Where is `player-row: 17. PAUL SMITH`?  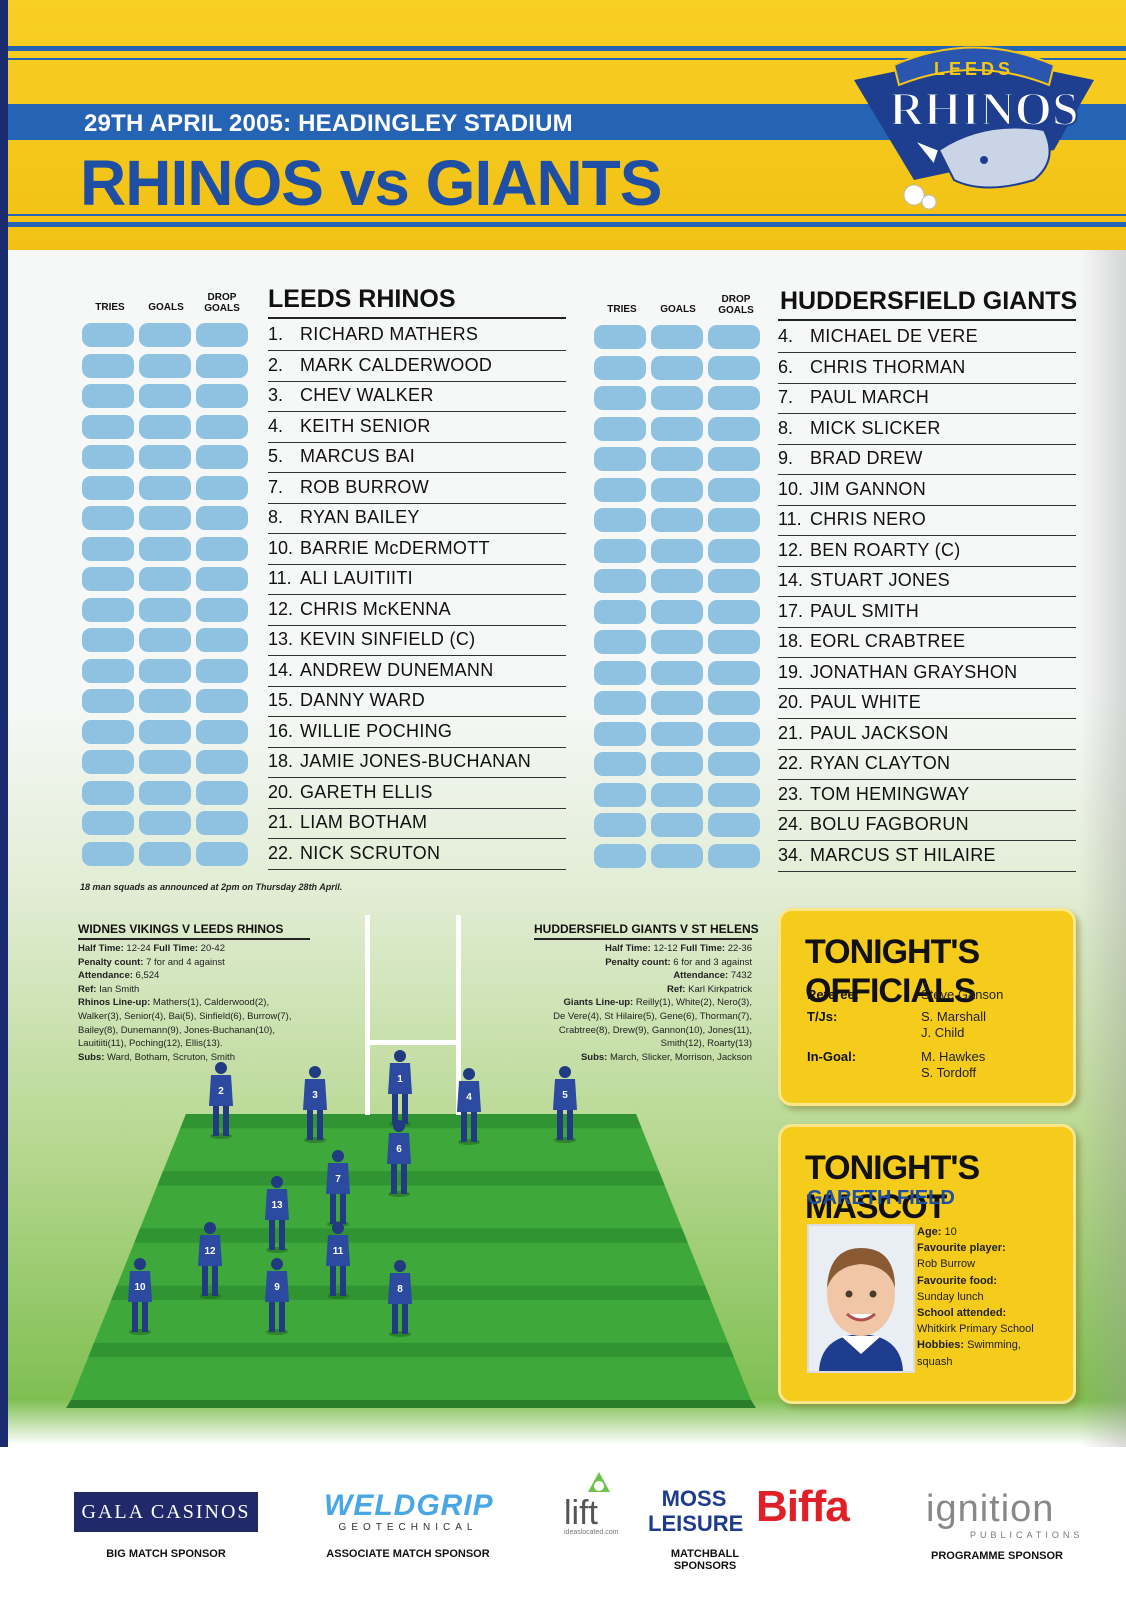 player-row: 17. PAUL SMITH is located at coordinates (927, 612).